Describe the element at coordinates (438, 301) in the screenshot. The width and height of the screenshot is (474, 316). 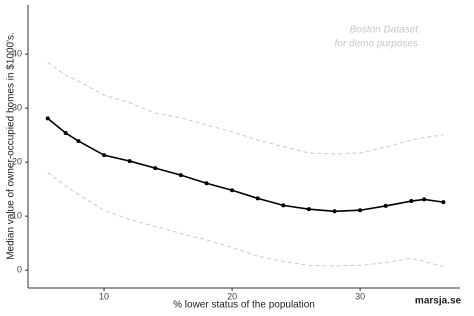
I see `caption: marsja.se` at that location.